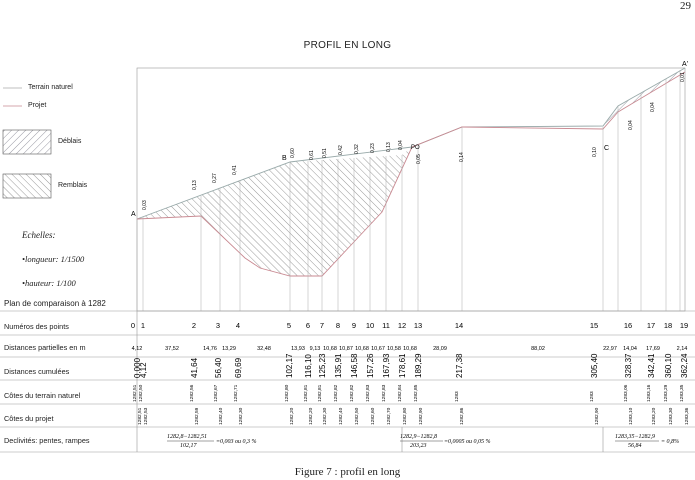 The width and height of the screenshot is (695, 480). What do you see at coordinates (684, 325) in the screenshot?
I see `point-number: 19` at bounding box center [684, 325].